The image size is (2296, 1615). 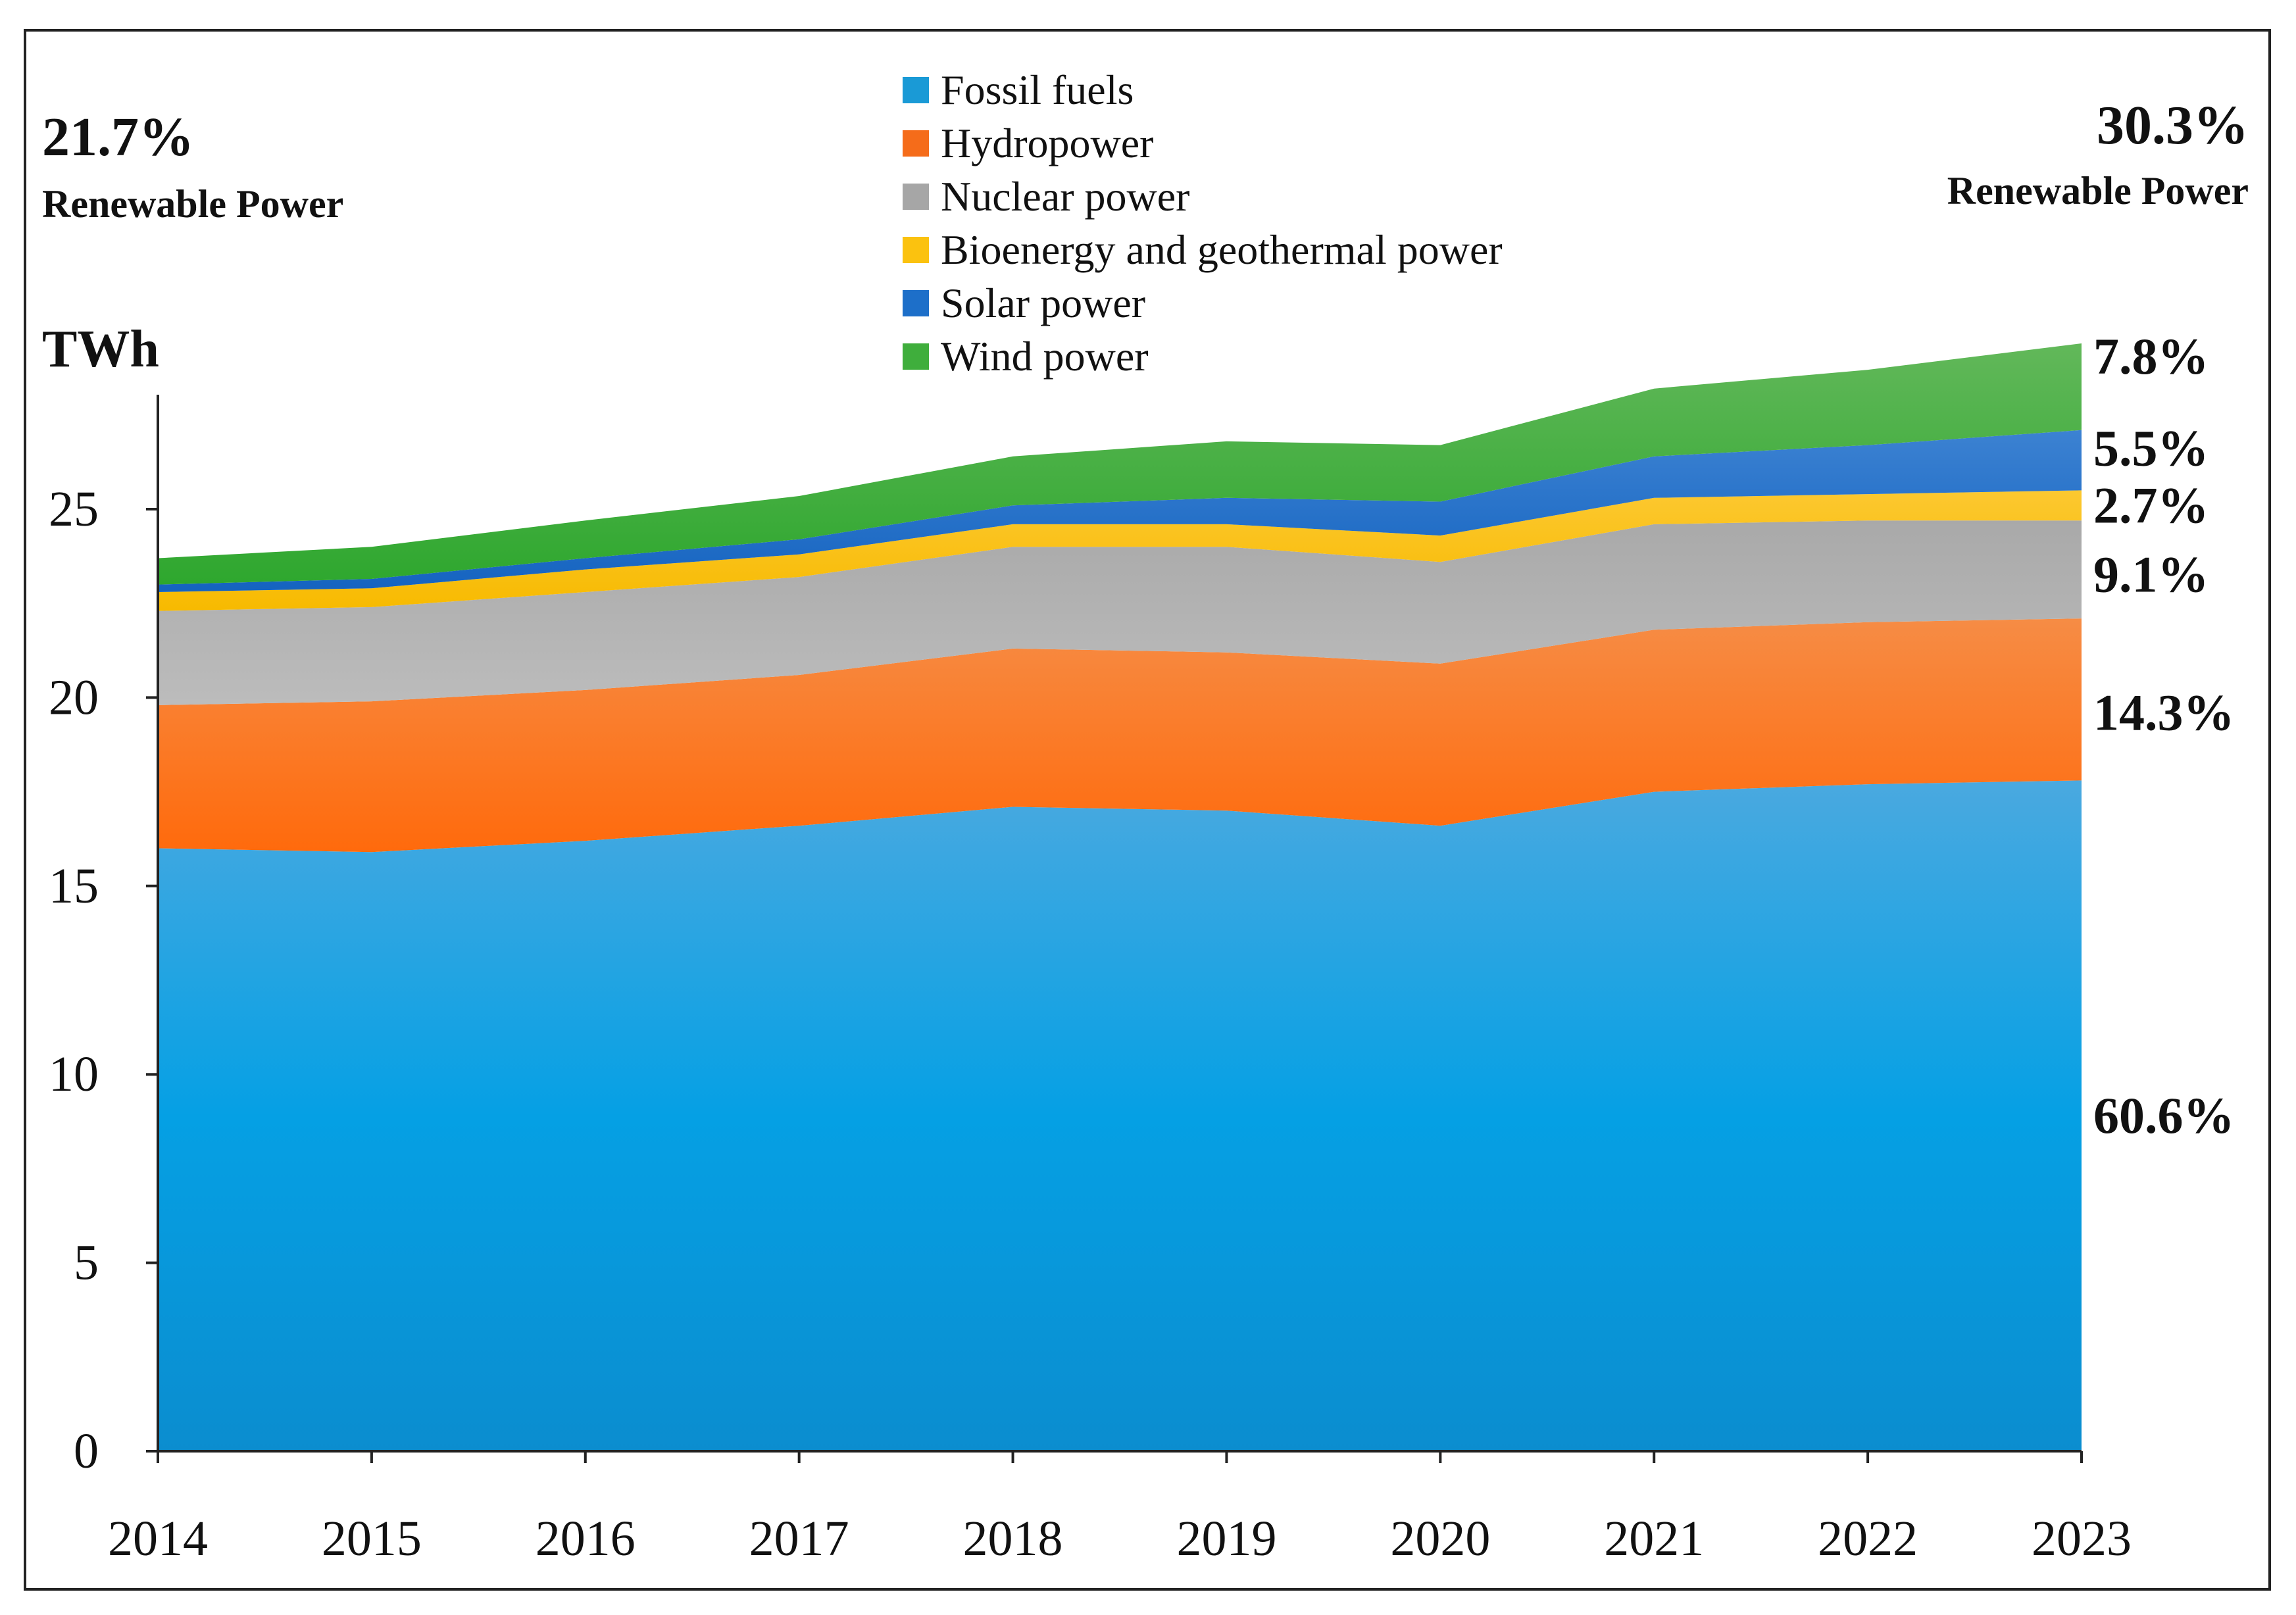 I want to click on end-label-nuclear-power: 9.1%, so click(x=2151, y=574).